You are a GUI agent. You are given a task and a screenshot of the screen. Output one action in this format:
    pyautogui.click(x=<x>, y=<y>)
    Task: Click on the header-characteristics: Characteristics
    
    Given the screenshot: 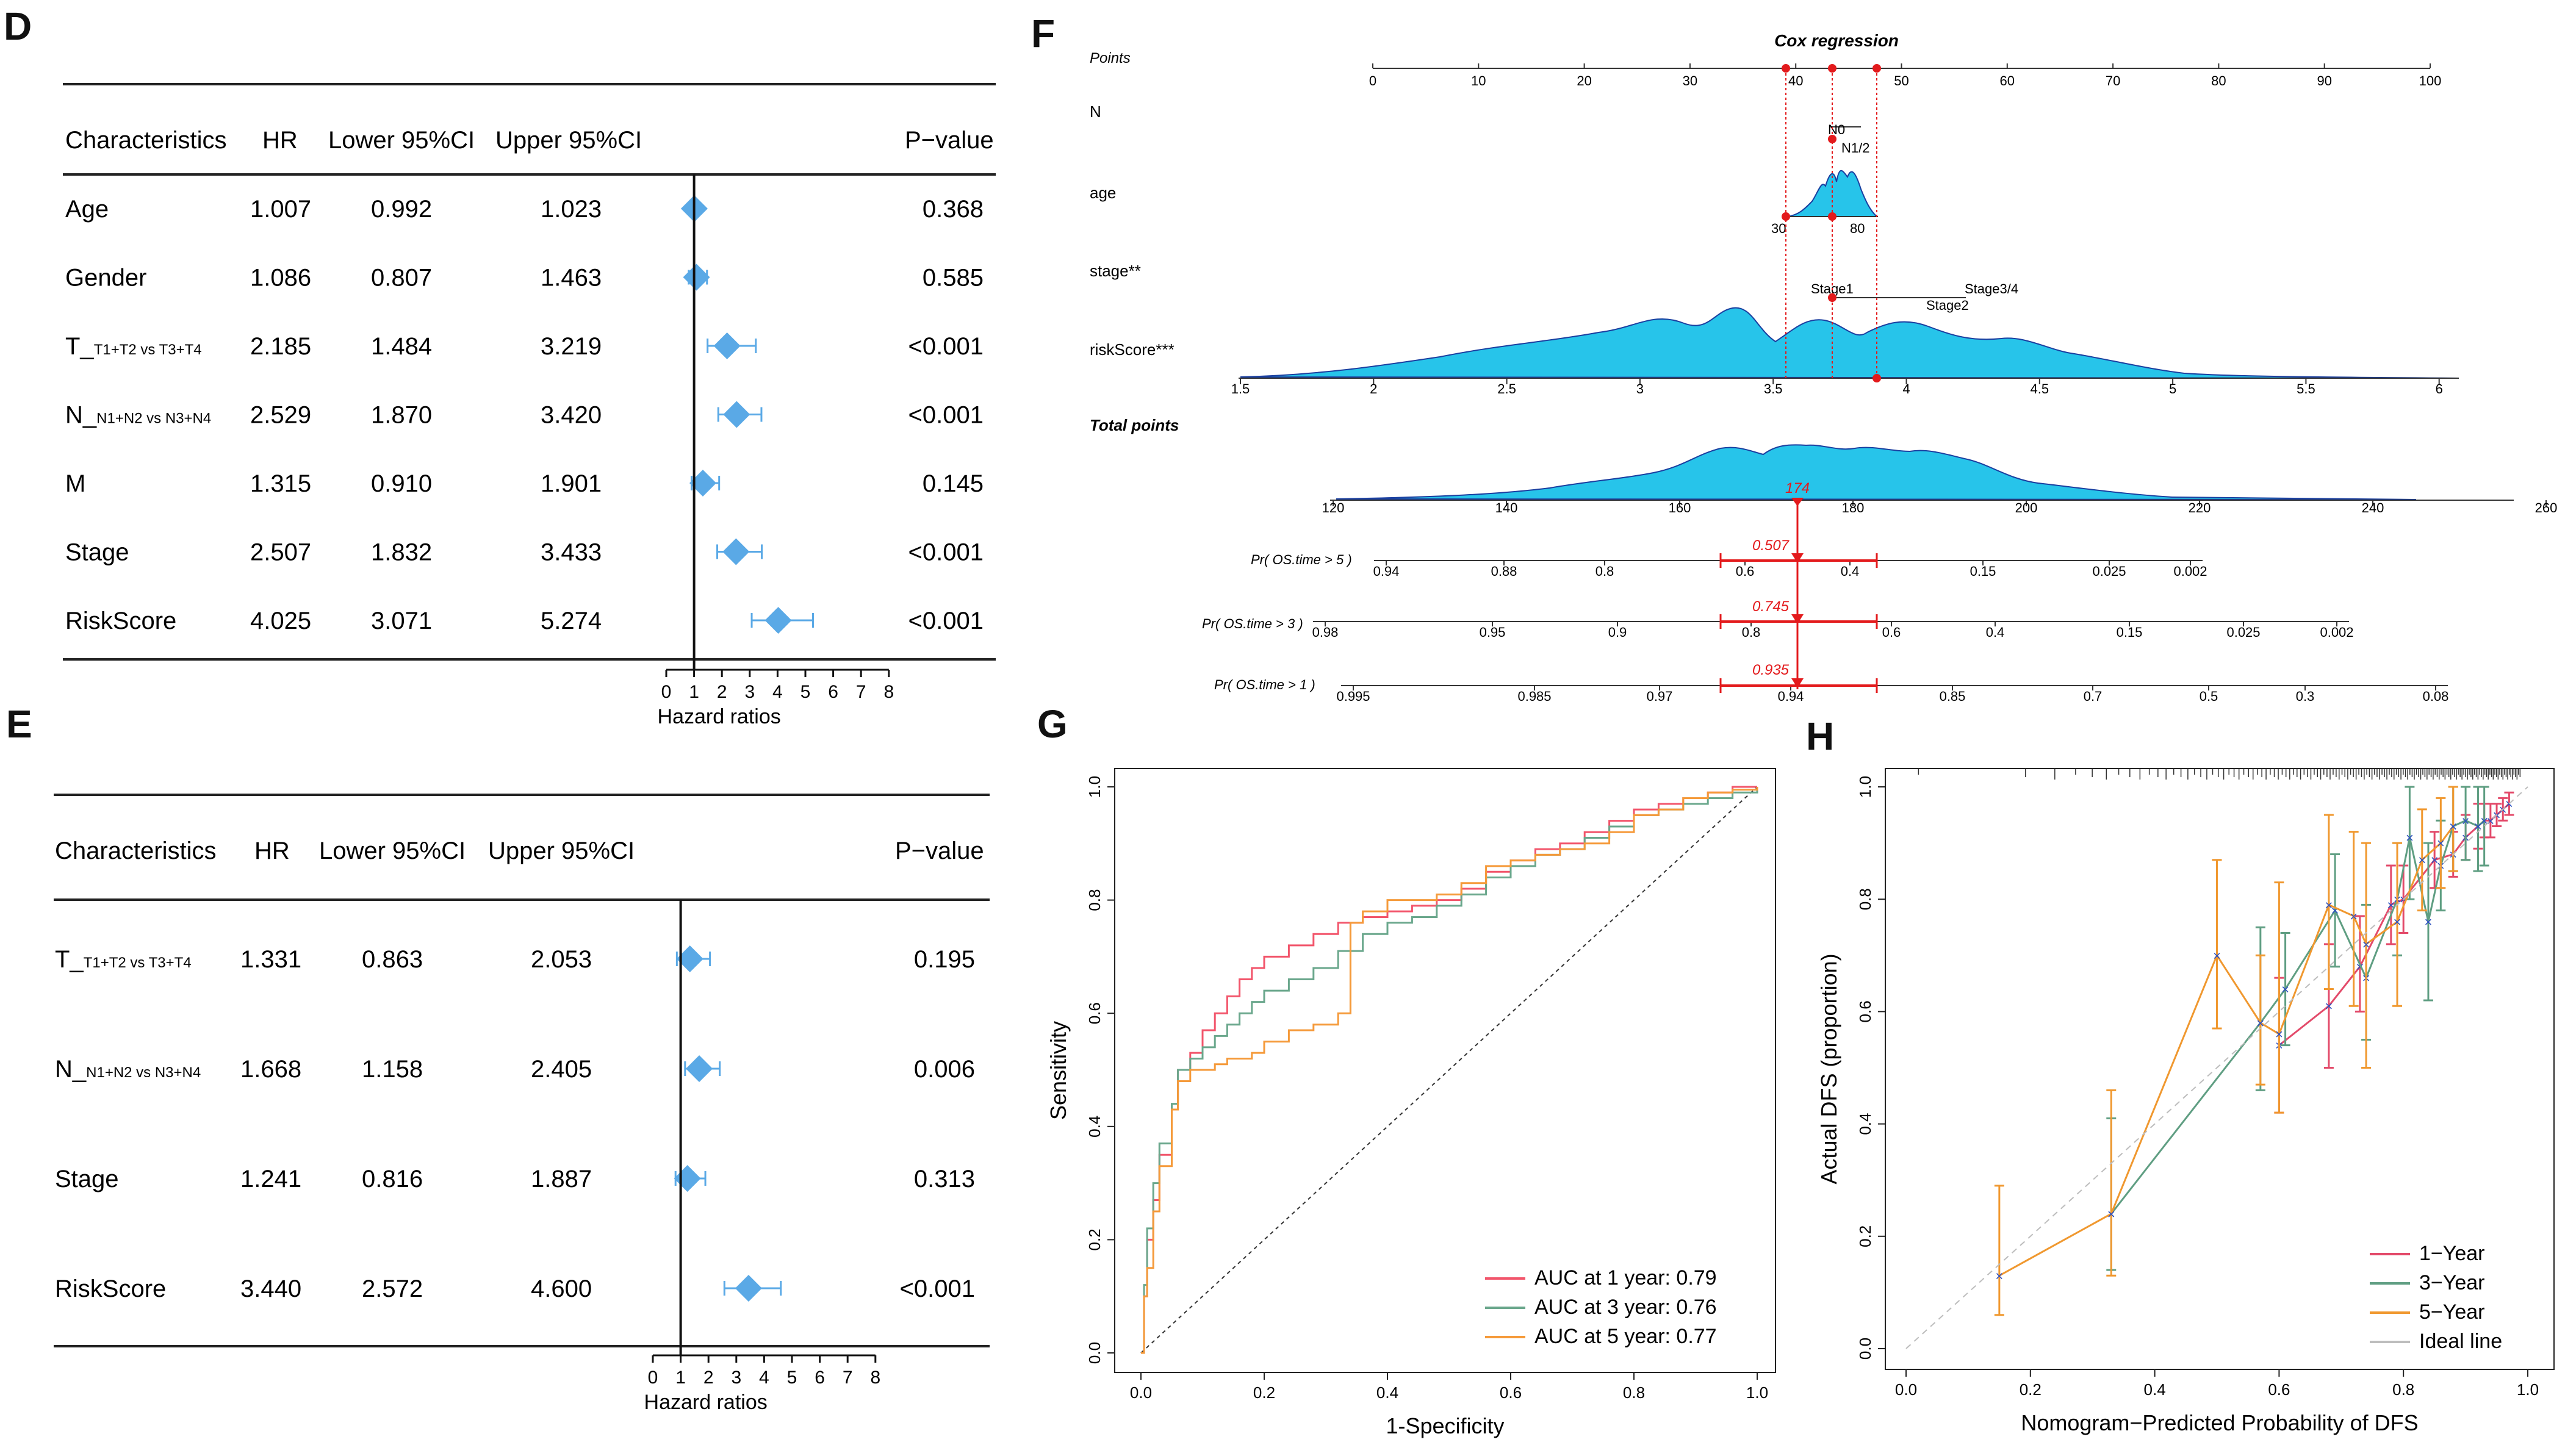 What is the action you would take?
    pyautogui.click(x=146, y=140)
    